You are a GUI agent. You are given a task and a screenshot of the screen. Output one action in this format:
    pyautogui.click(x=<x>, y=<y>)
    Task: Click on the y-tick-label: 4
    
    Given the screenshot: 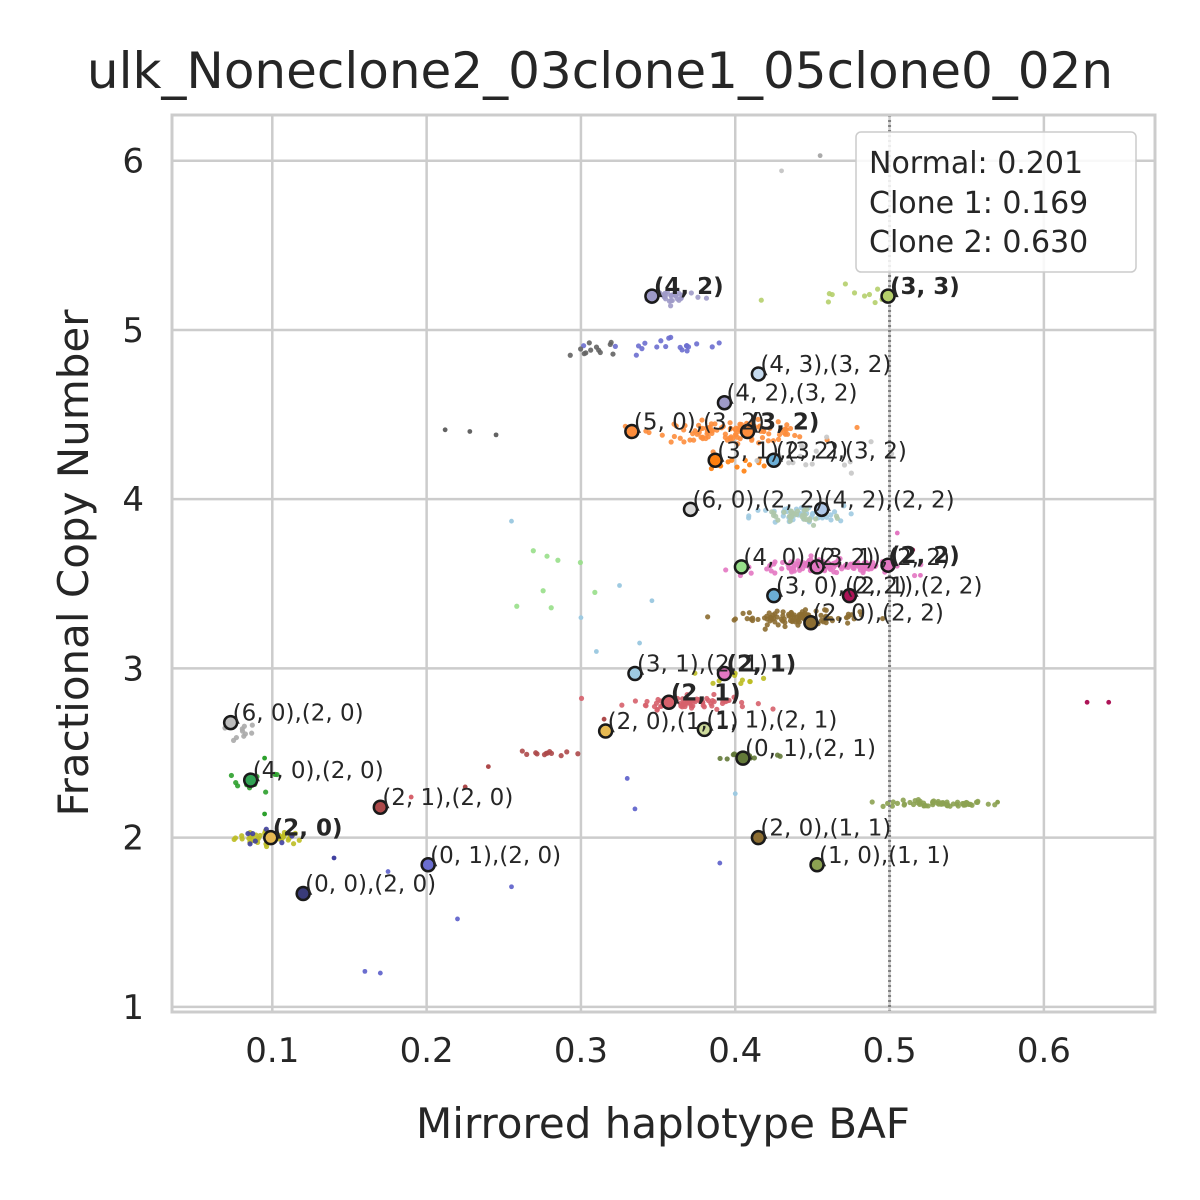 What is the action you would take?
    pyautogui.click(x=133, y=500)
    